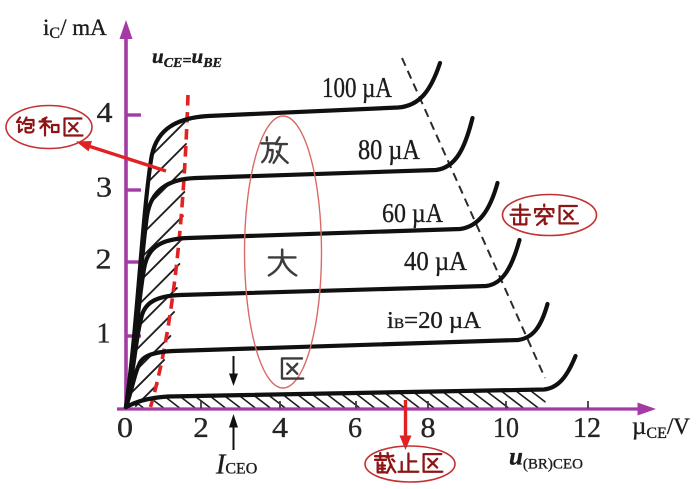  What do you see at coordinates (104, 334) in the screenshot?
I see `svg-text: 1` at bounding box center [104, 334].